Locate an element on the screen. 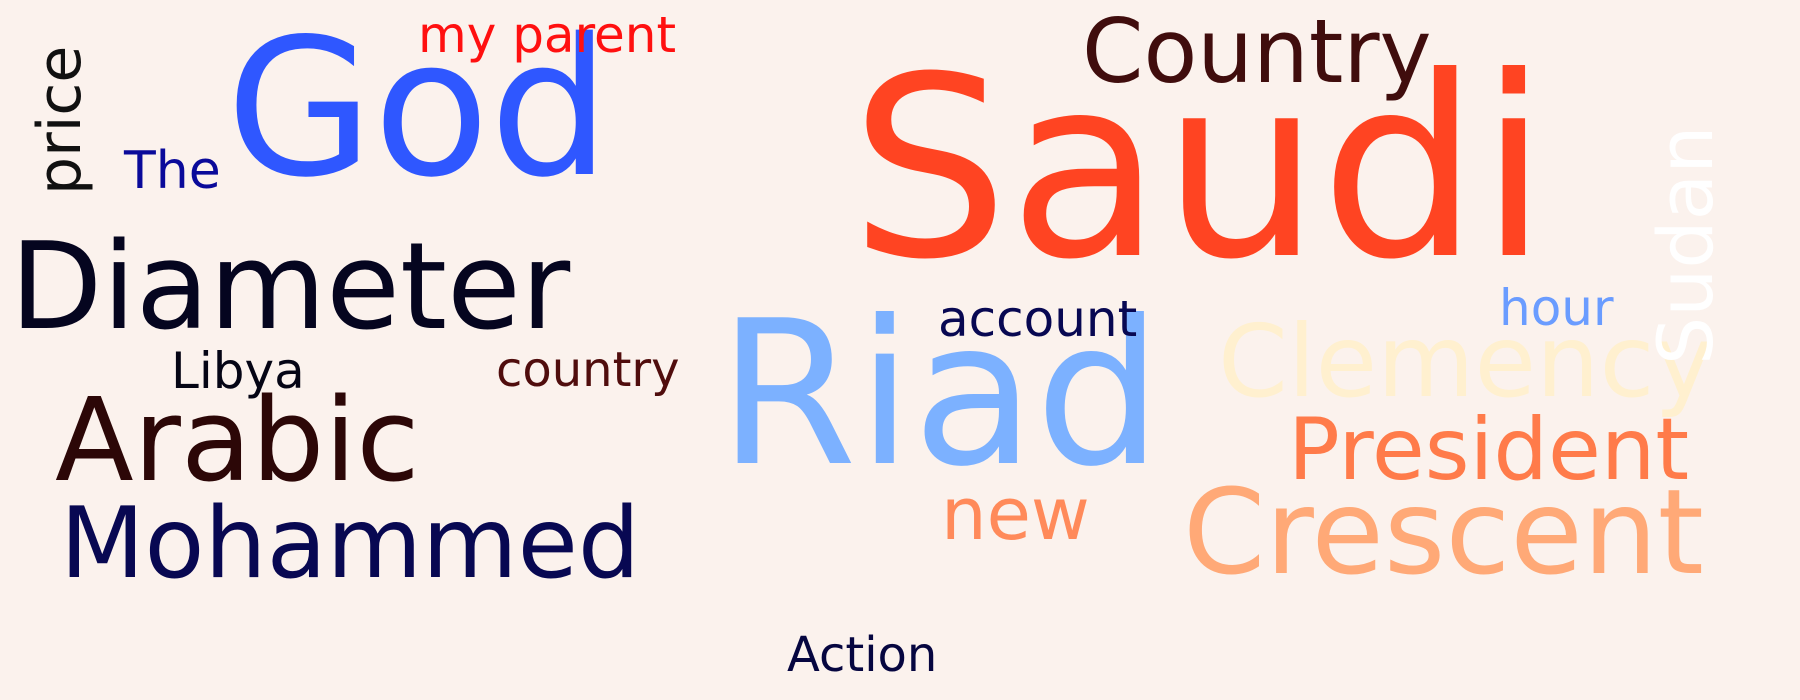 This screenshot has height=700, width=1800. word-price: price is located at coordinates (60, 120).